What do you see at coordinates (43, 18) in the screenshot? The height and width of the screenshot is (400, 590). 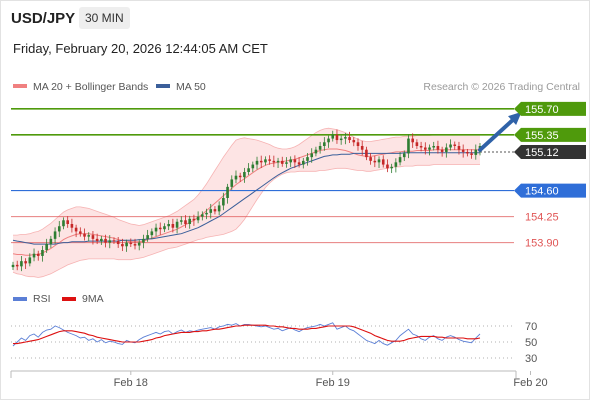 I see `symbol-title: USD/JPY` at bounding box center [43, 18].